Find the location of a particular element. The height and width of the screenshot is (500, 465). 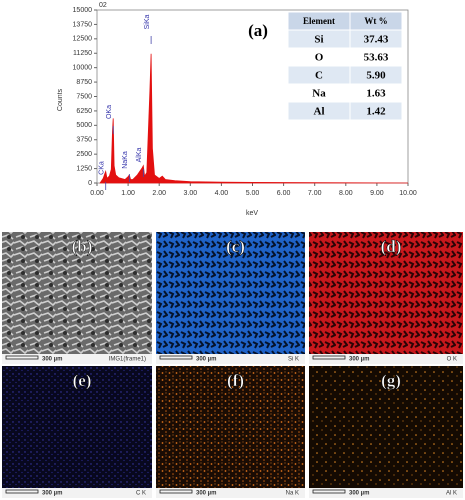

table-cell-text: 1.63 is located at coordinates (376, 94).